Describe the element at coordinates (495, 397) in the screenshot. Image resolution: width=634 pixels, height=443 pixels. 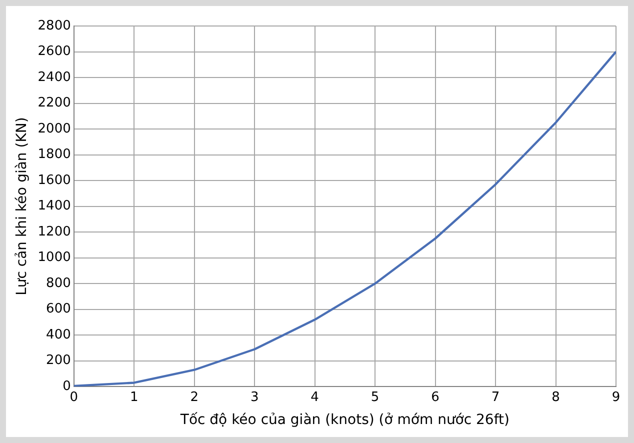
I see `x-tick-label: 7` at that location.